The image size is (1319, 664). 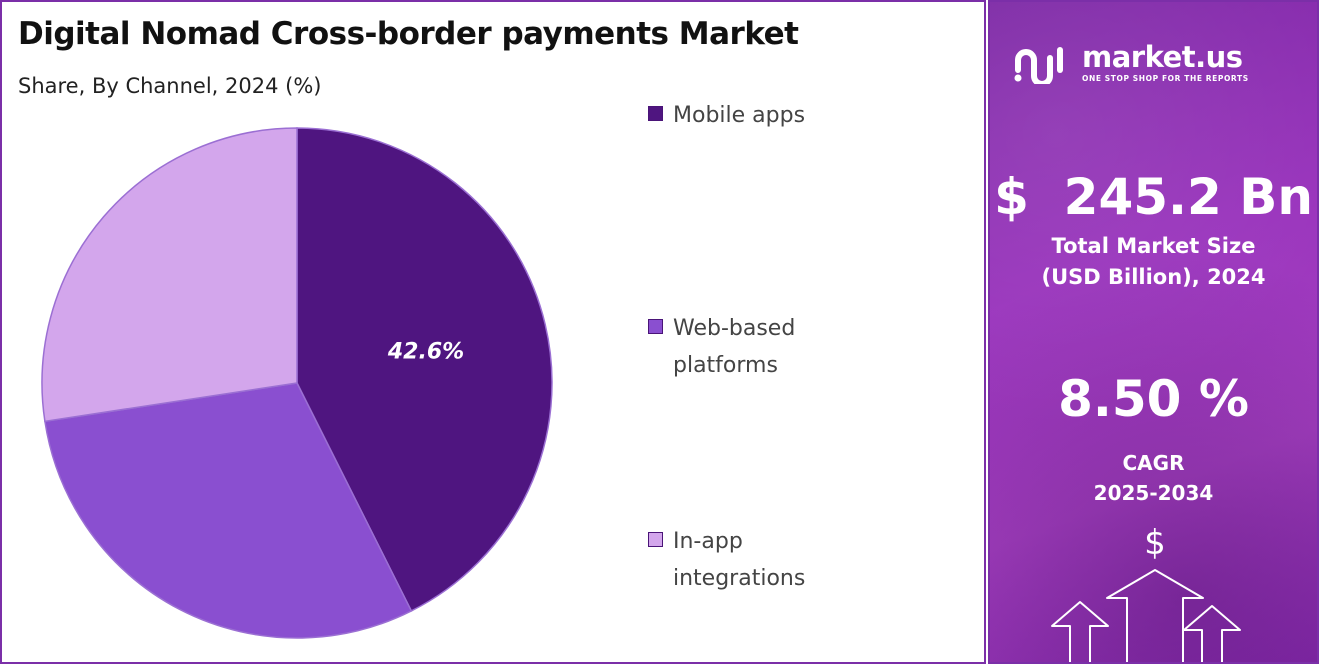 What do you see at coordinates (1165, 78) in the screenshot?
I see `brand-tagline: ONE STOP SHOP FOR THE REPORTS` at bounding box center [1165, 78].